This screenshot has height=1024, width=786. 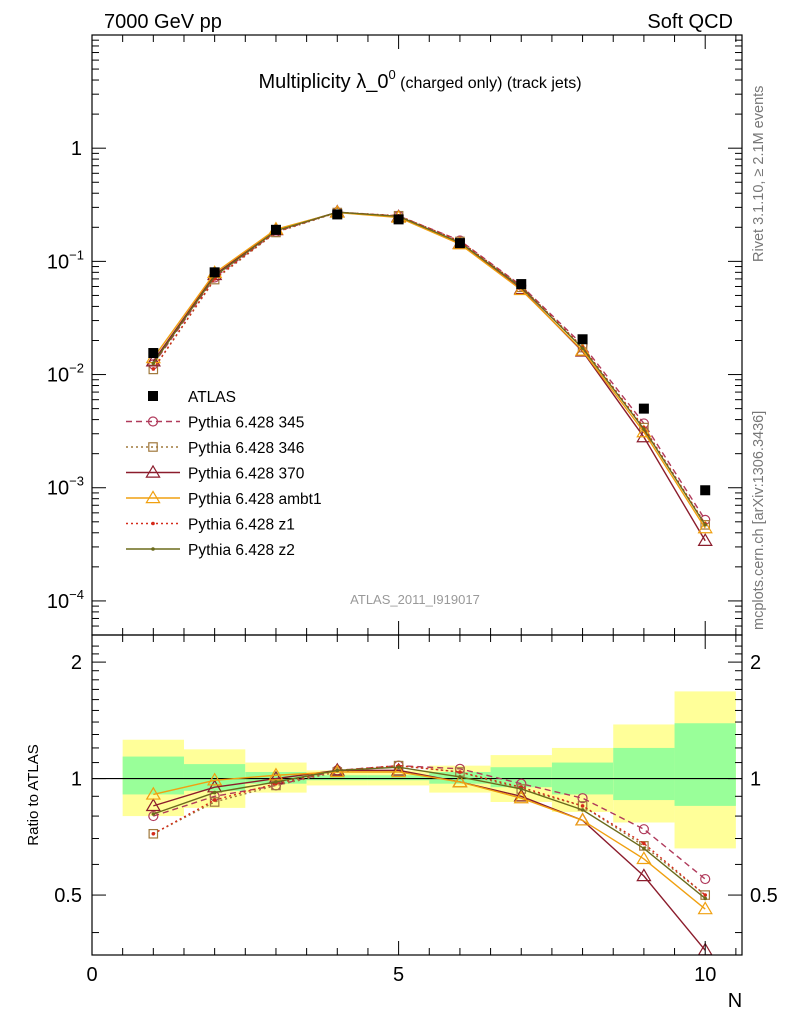 I want to click on ratio-y-label: Ratio to ATLAS, so click(x=33, y=794).